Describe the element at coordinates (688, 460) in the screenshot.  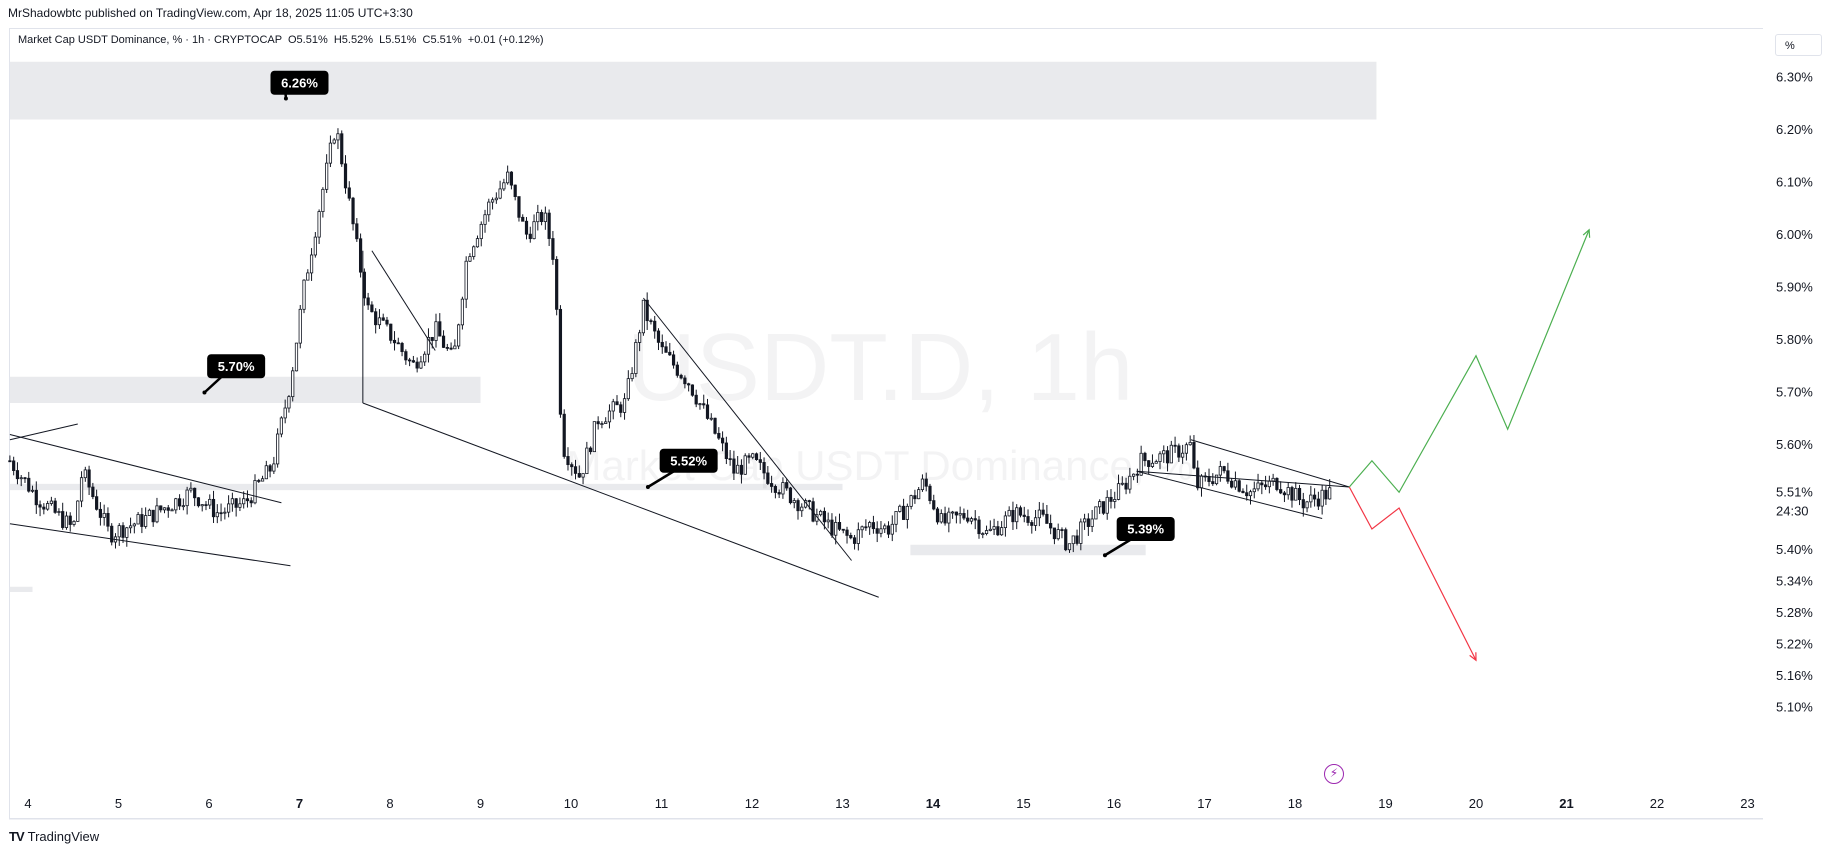
I see `callout-label: 5.52%` at that location.